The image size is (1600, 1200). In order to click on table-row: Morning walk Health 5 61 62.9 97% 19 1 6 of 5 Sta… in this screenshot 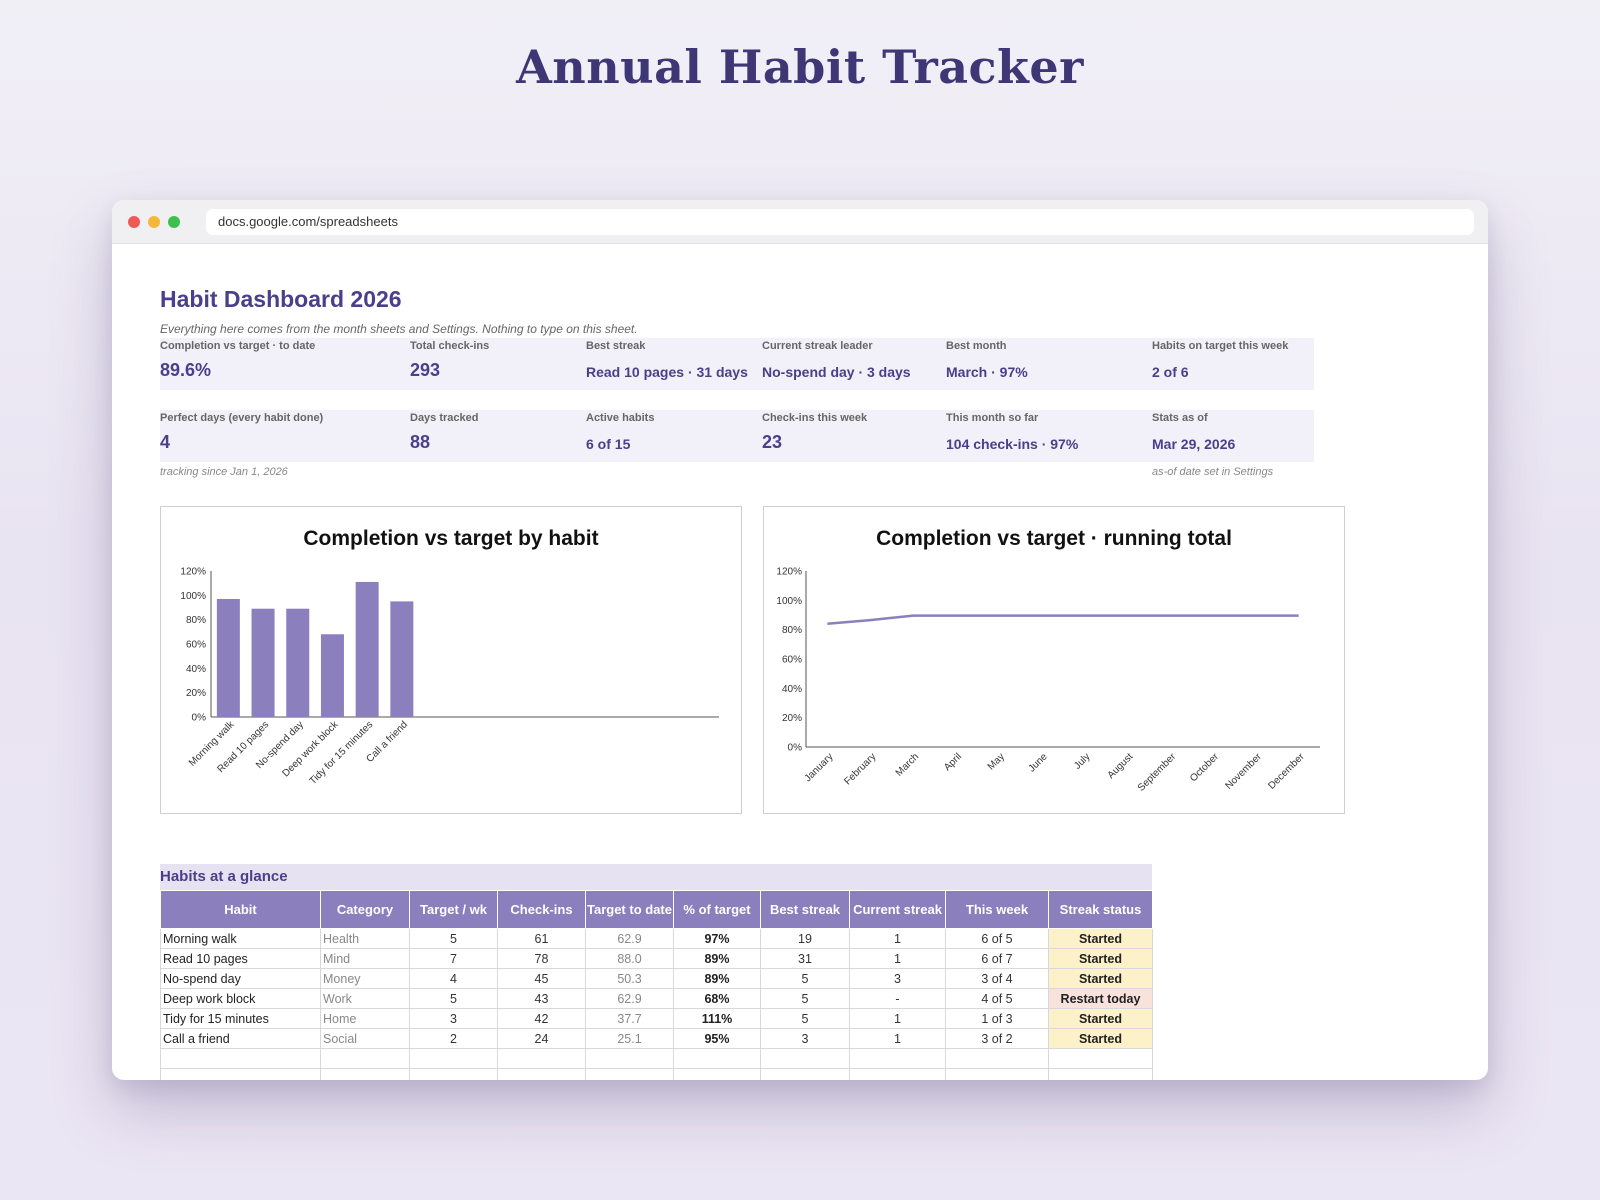, I will do `click(656, 938)`.